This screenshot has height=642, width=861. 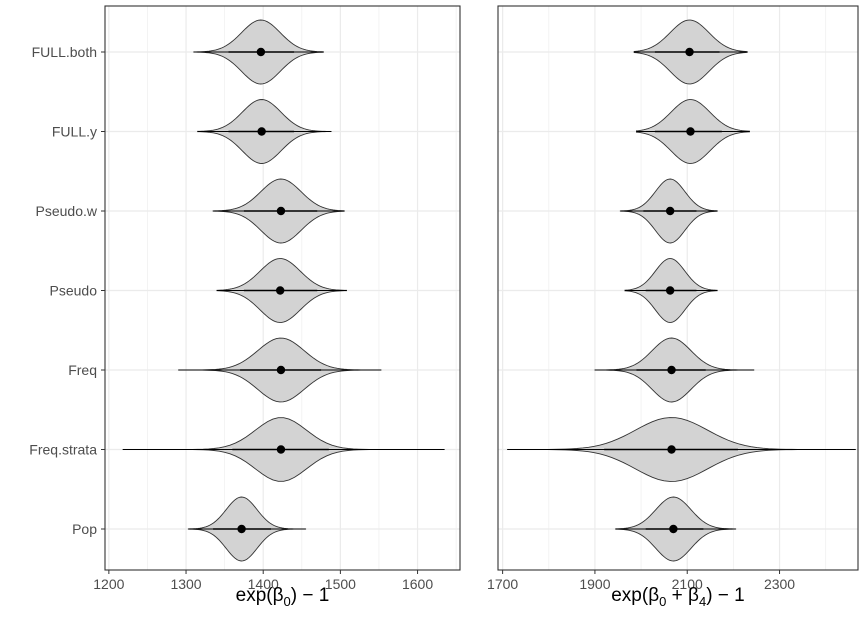 I want to click on x-tick-label: 1400, so click(x=263, y=584).